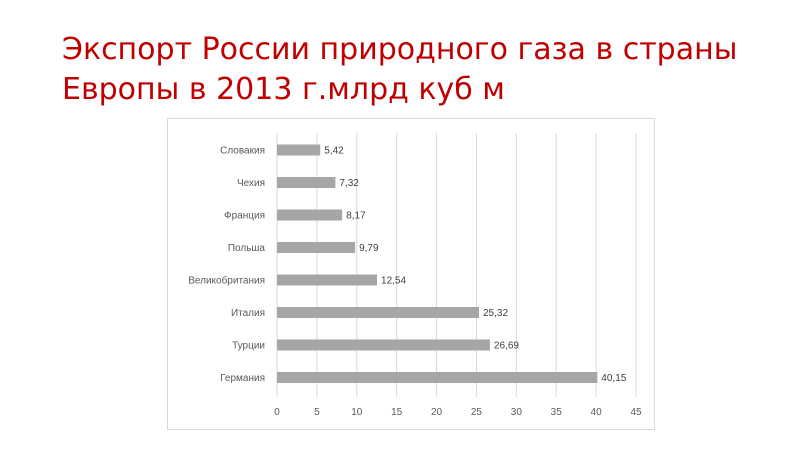 This screenshot has height=449, width=800. I want to click on x-tick-label: 10, so click(357, 412).